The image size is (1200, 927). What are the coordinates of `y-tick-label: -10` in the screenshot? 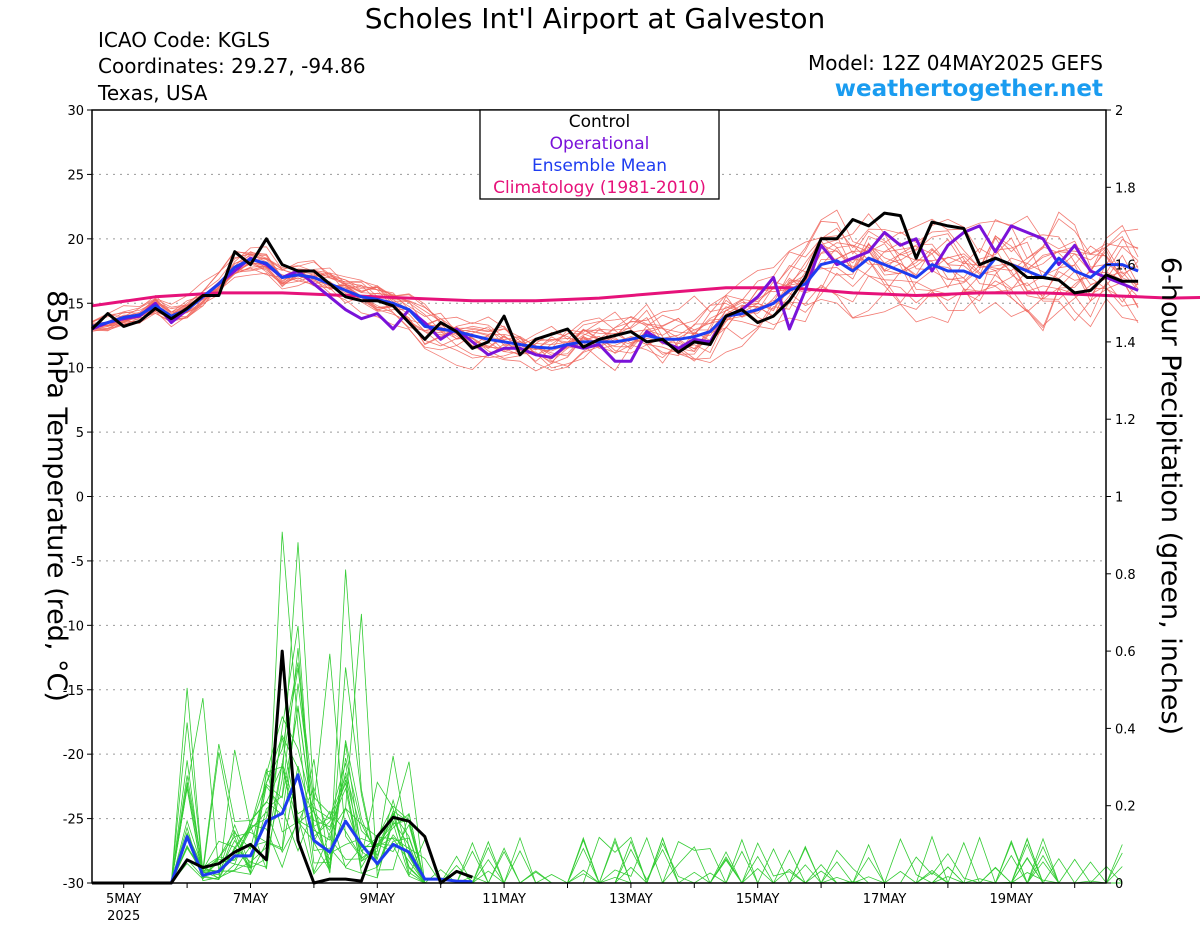 It's located at (73, 626).